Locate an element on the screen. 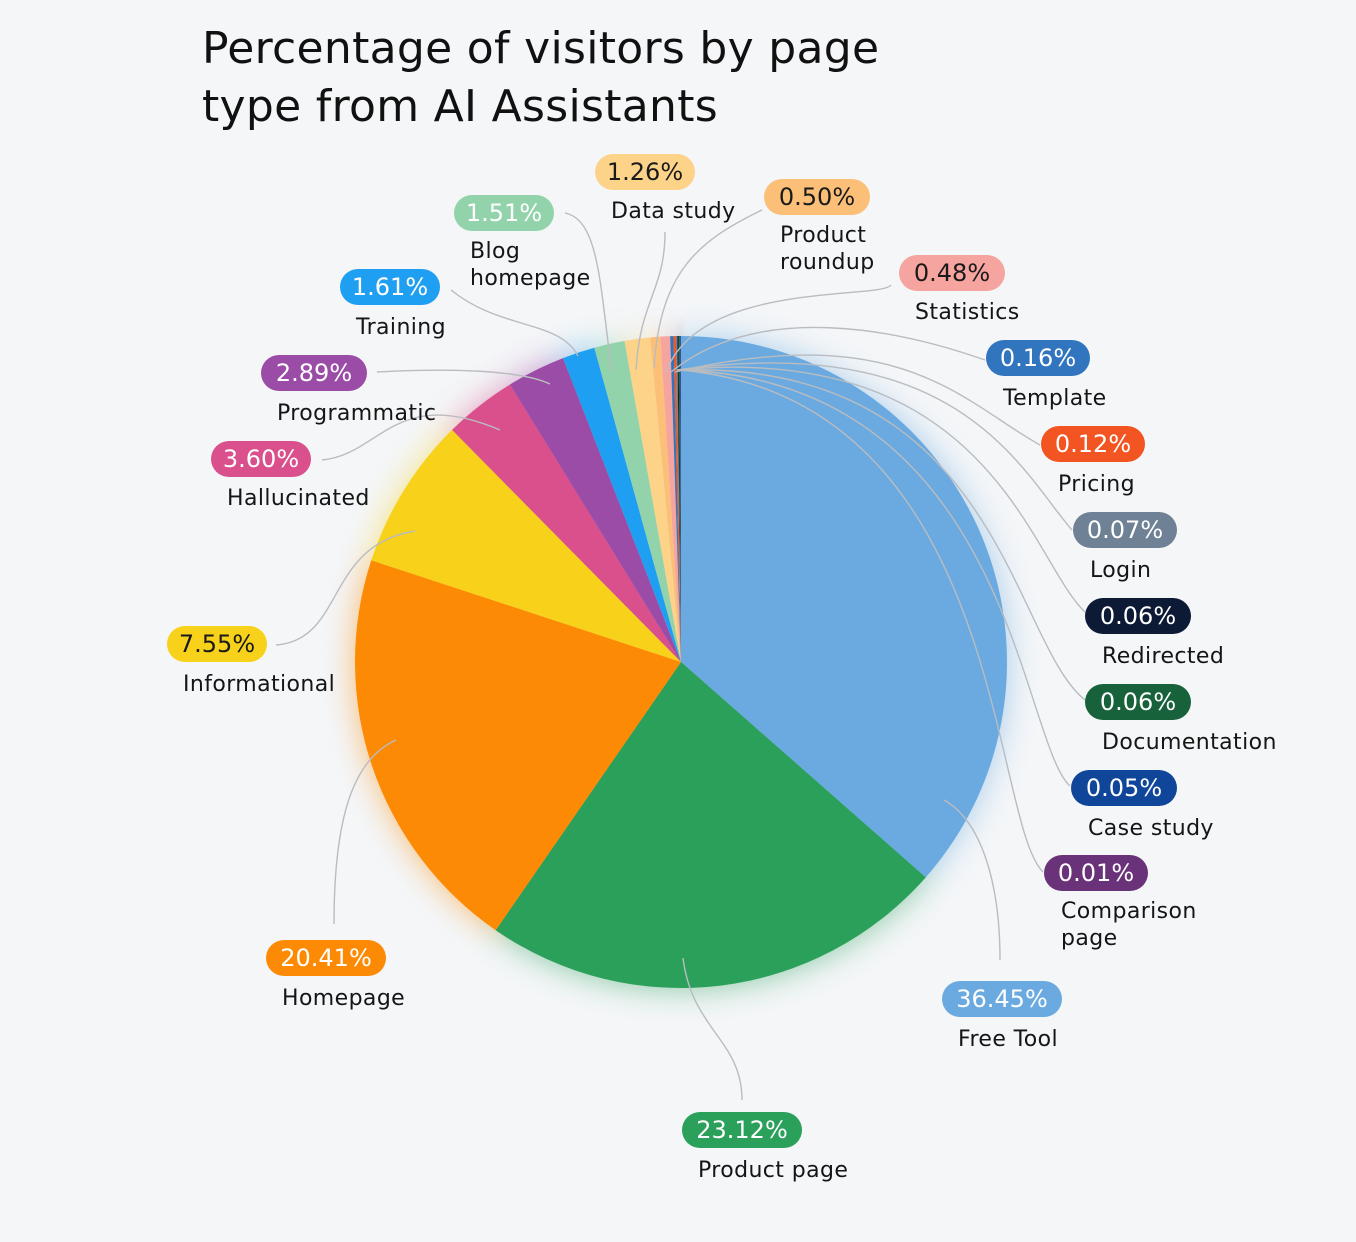 The width and height of the screenshot is (1356, 1242). leader-line-comparison-page is located at coordinates (862, 621).